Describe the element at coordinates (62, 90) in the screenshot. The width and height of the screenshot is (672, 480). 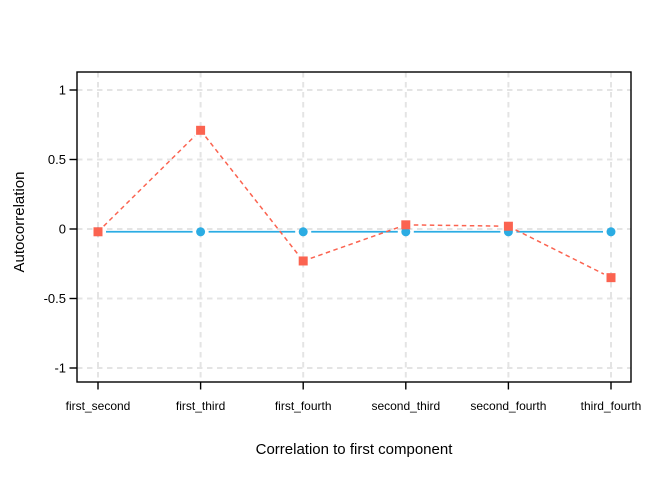
I see `y-tick-label: 1` at that location.